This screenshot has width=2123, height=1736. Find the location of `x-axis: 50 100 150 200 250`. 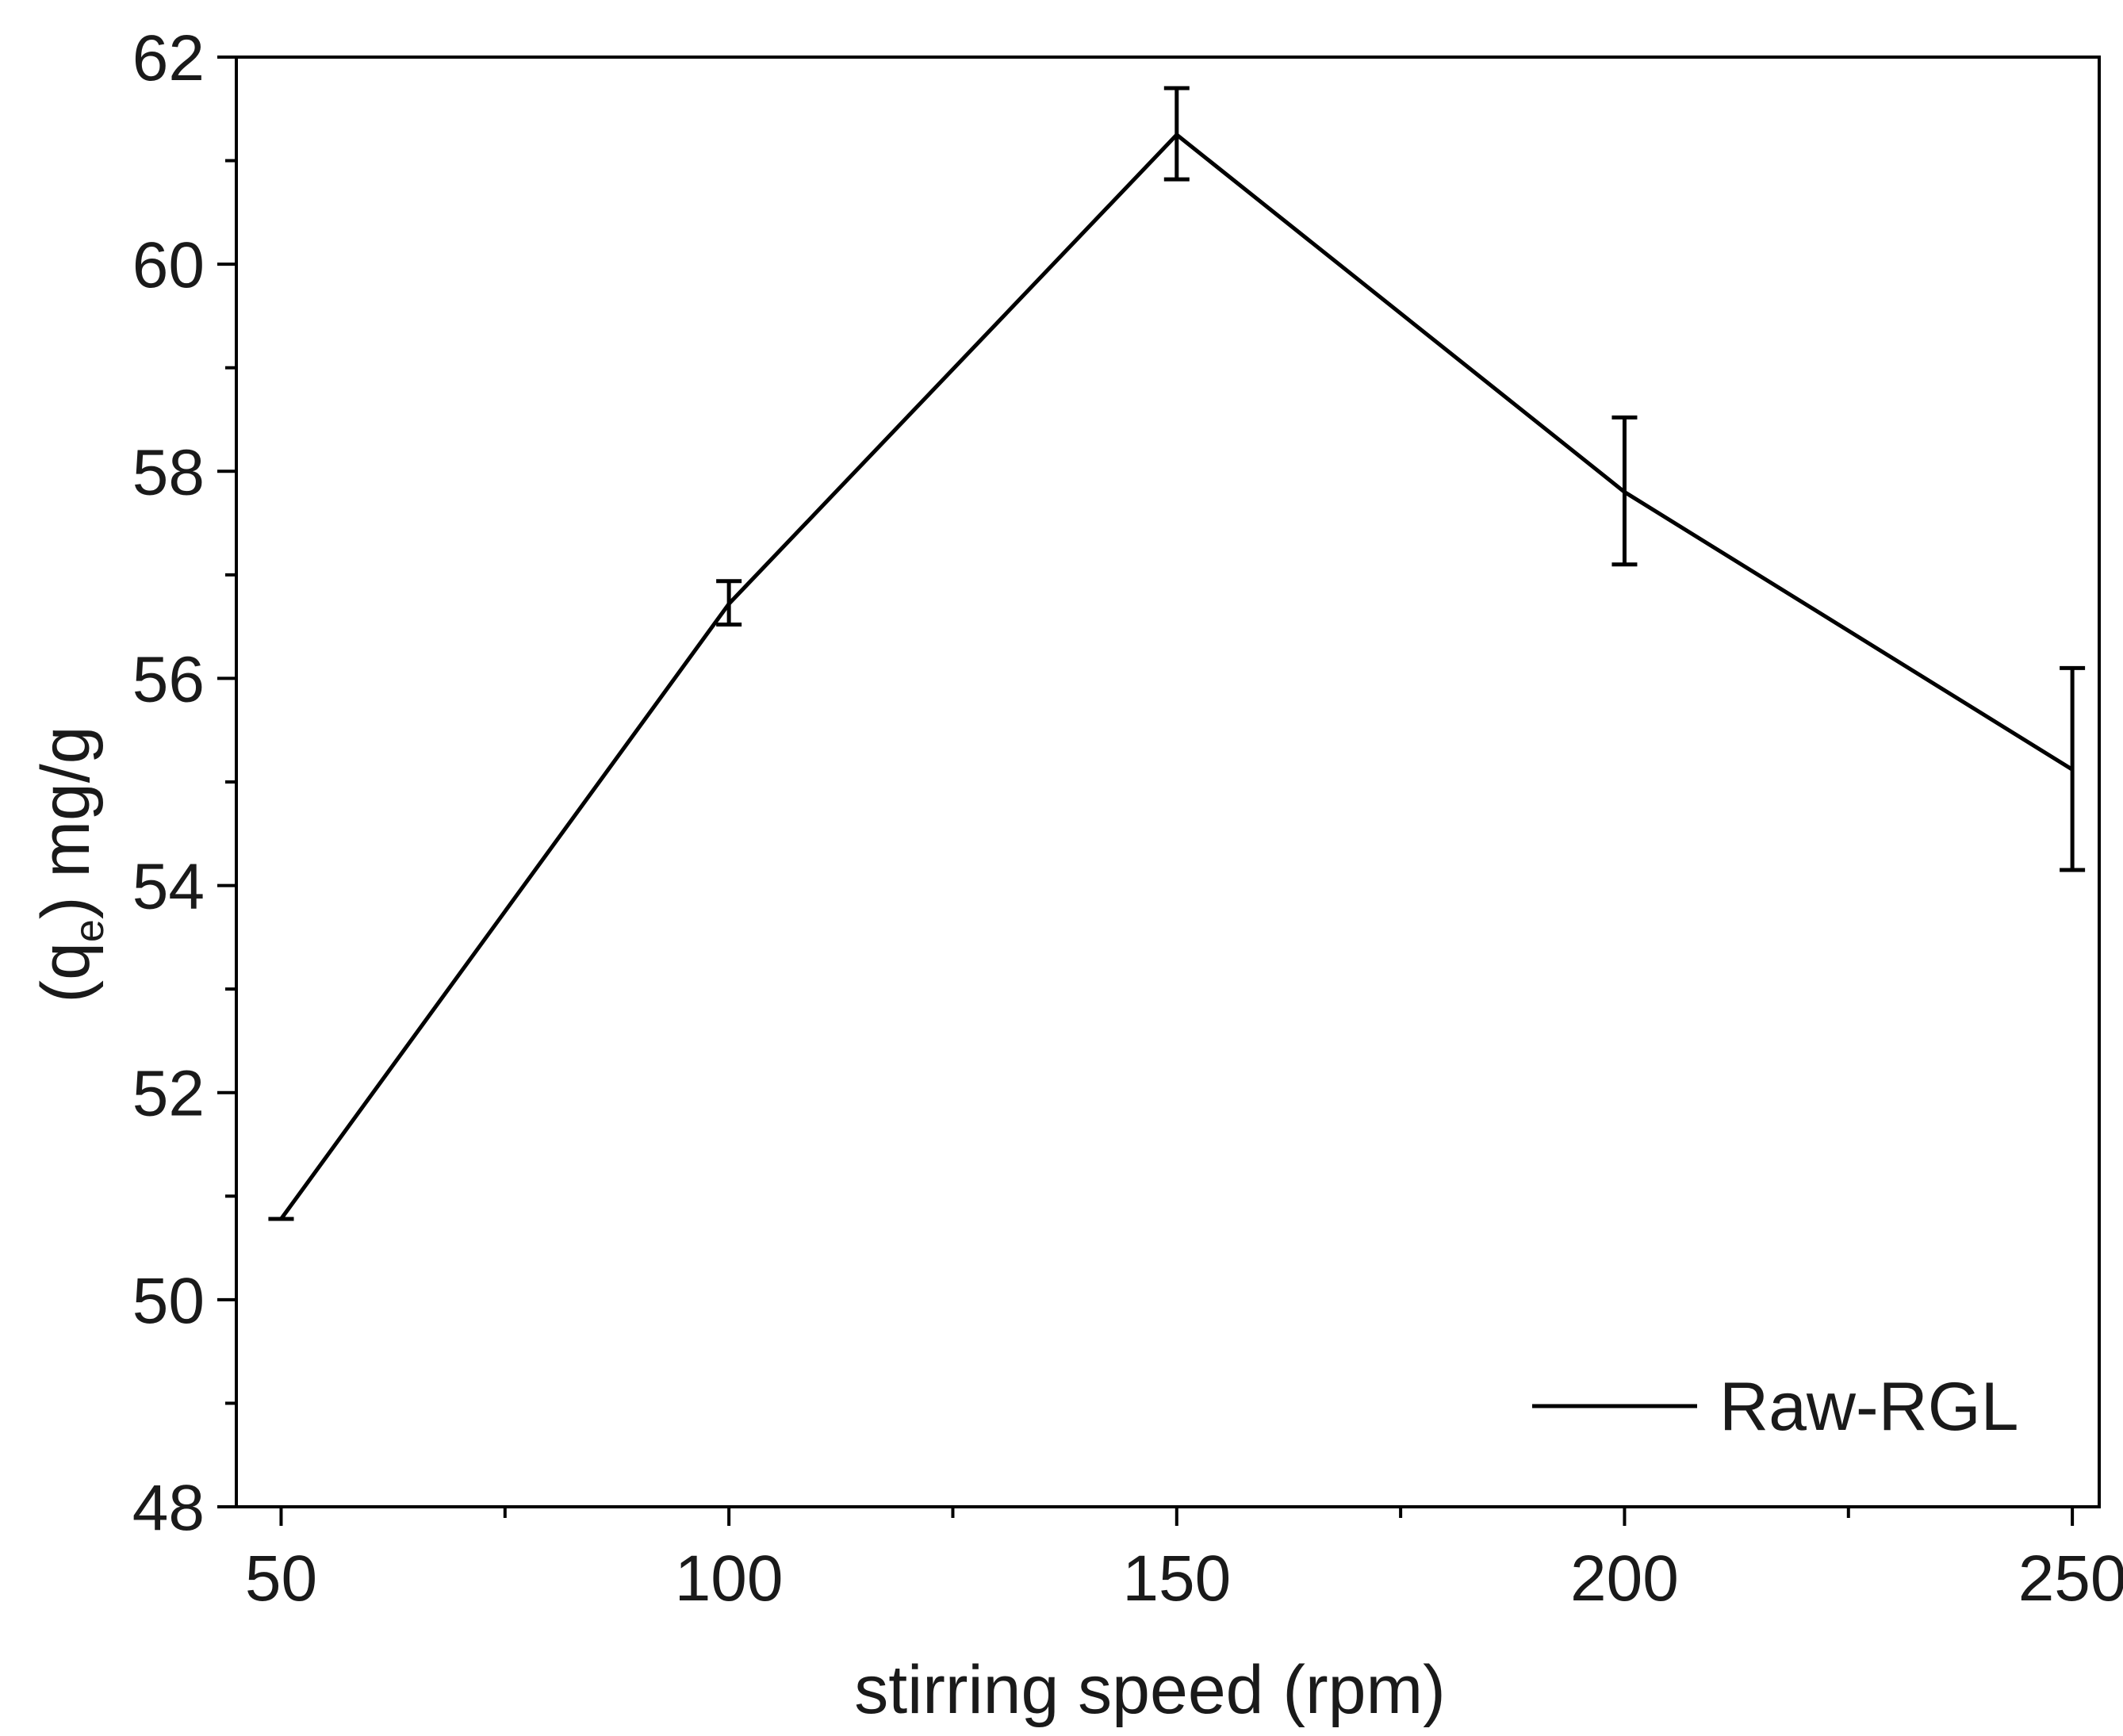

x-axis: 50 100 150 200 250 is located at coordinates (1184, 1561).